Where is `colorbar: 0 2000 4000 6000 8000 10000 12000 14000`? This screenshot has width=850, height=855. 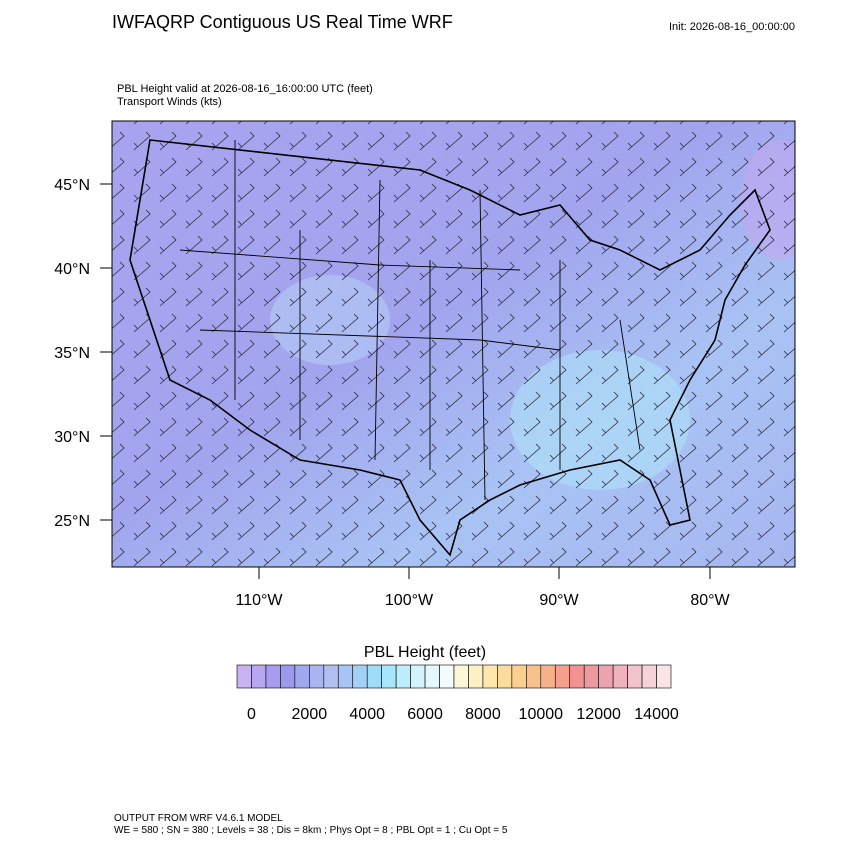 colorbar: 0 2000 4000 6000 8000 10000 12000 14000 is located at coordinates (457, 693).